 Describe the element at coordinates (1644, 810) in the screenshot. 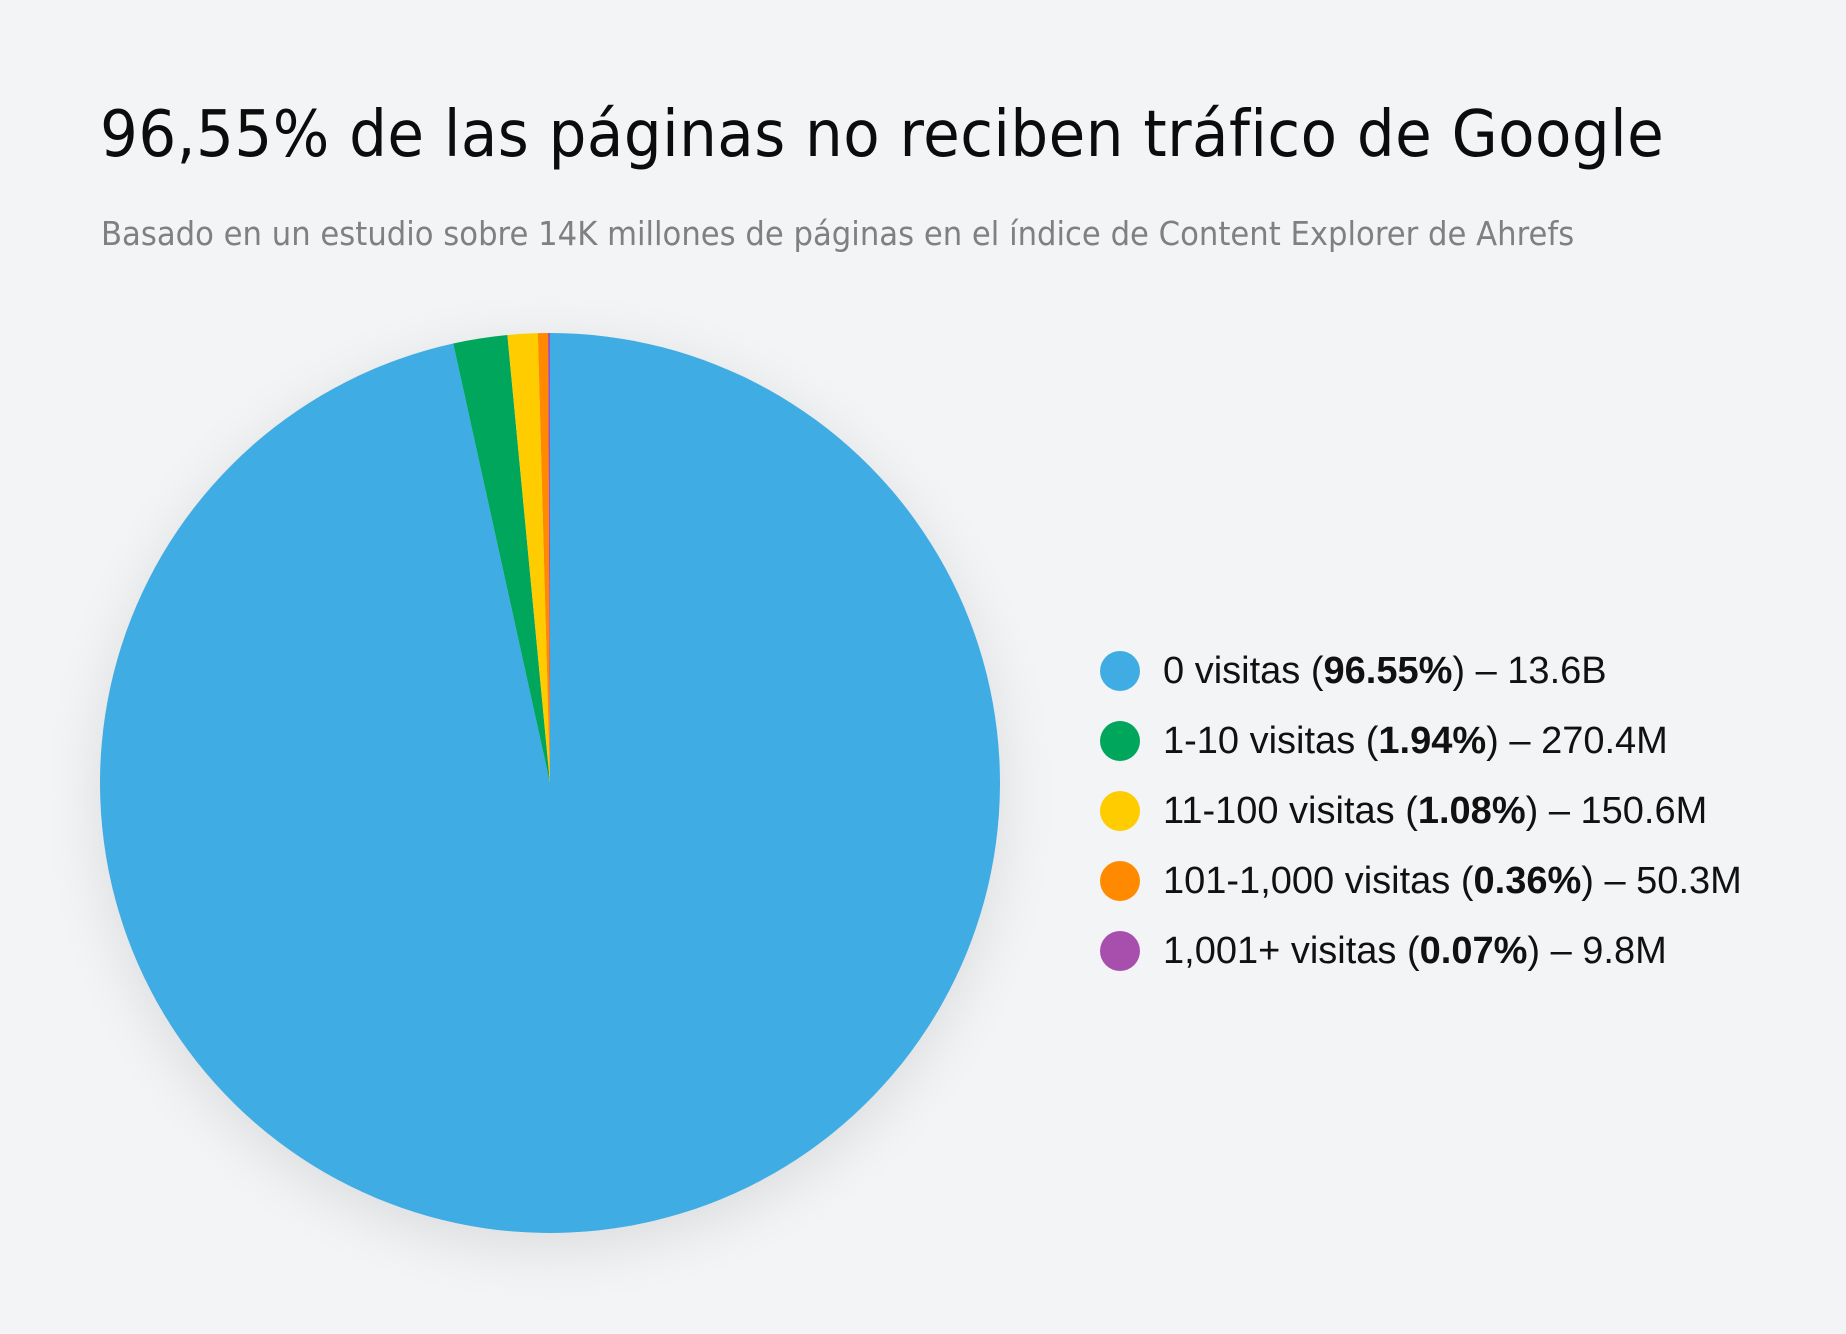

I see `legend-count: 150.6M` at that location.